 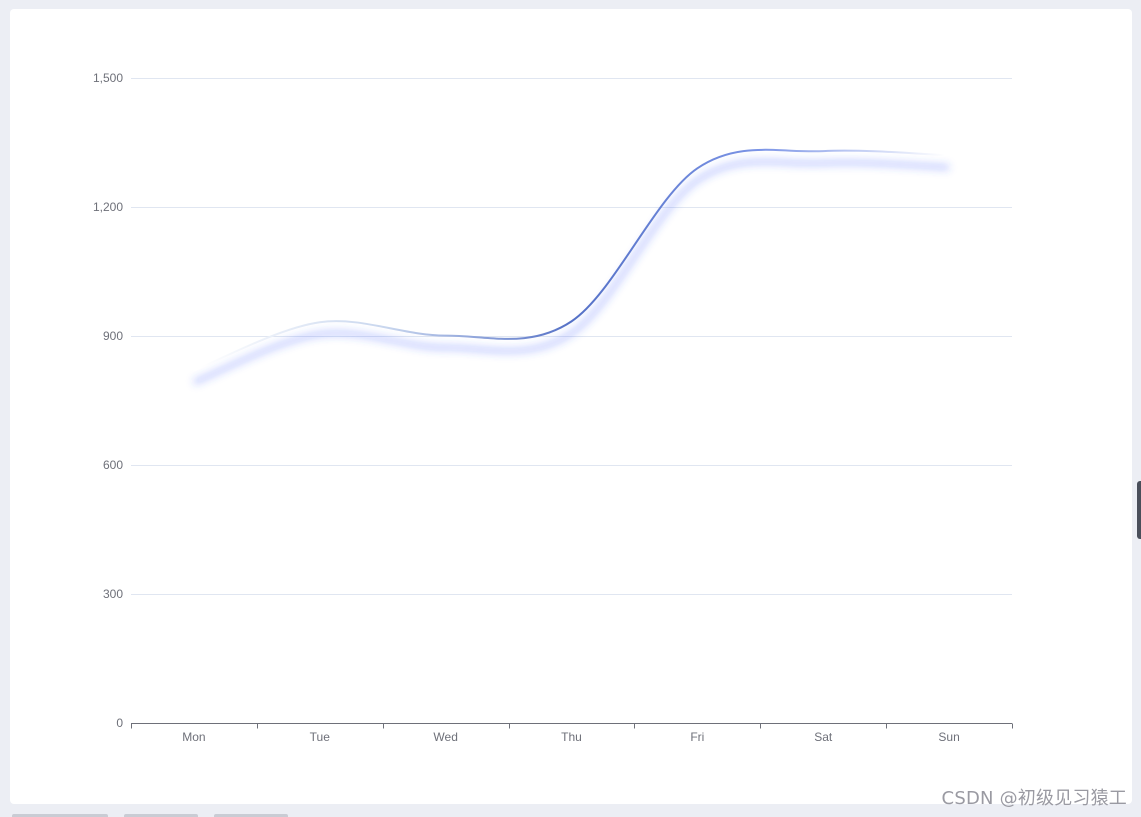 I want to click on x-axis-labels: Mon Tue Wed Thu Fri Sat Sun, so click(x=570, y=737).